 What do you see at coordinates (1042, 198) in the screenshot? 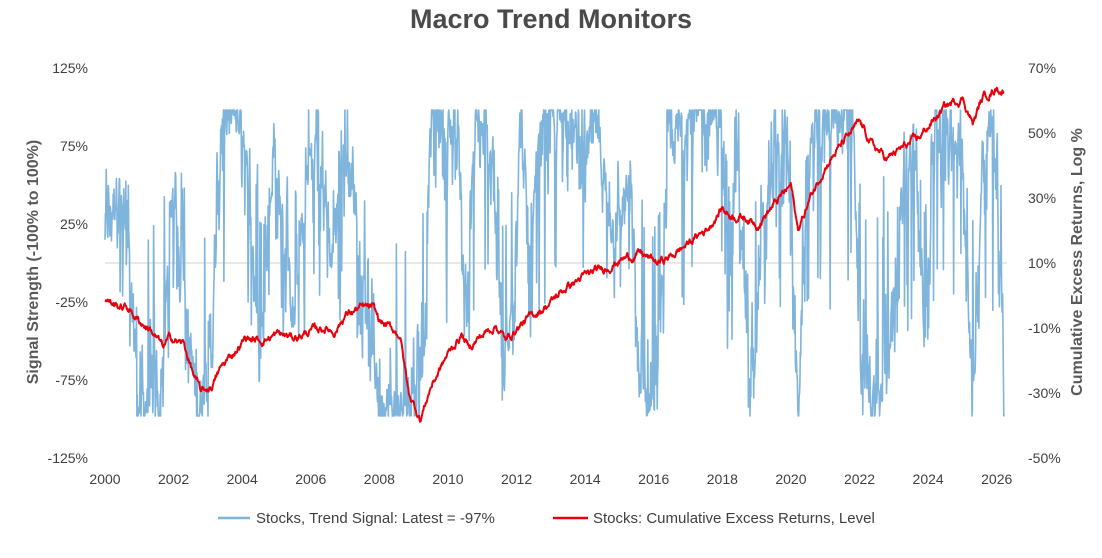
I see `right-tick-label: 30%` at bounding box center [1042, 198].